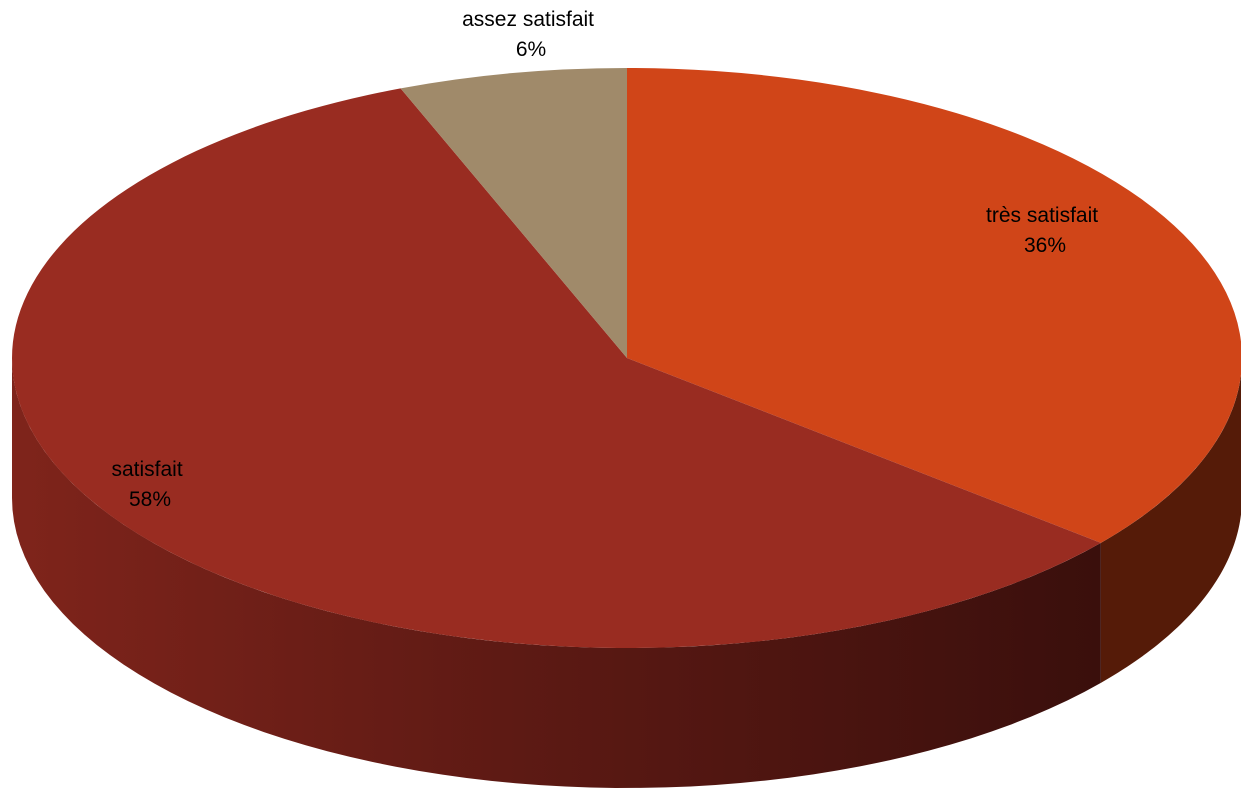 This screenshot has width=1241, height=795. What do you see at coordinates (149, 484) in the screenshot?
I see `slice-label-satisfait: satisfait 58%` at bounding box center [149, 484].